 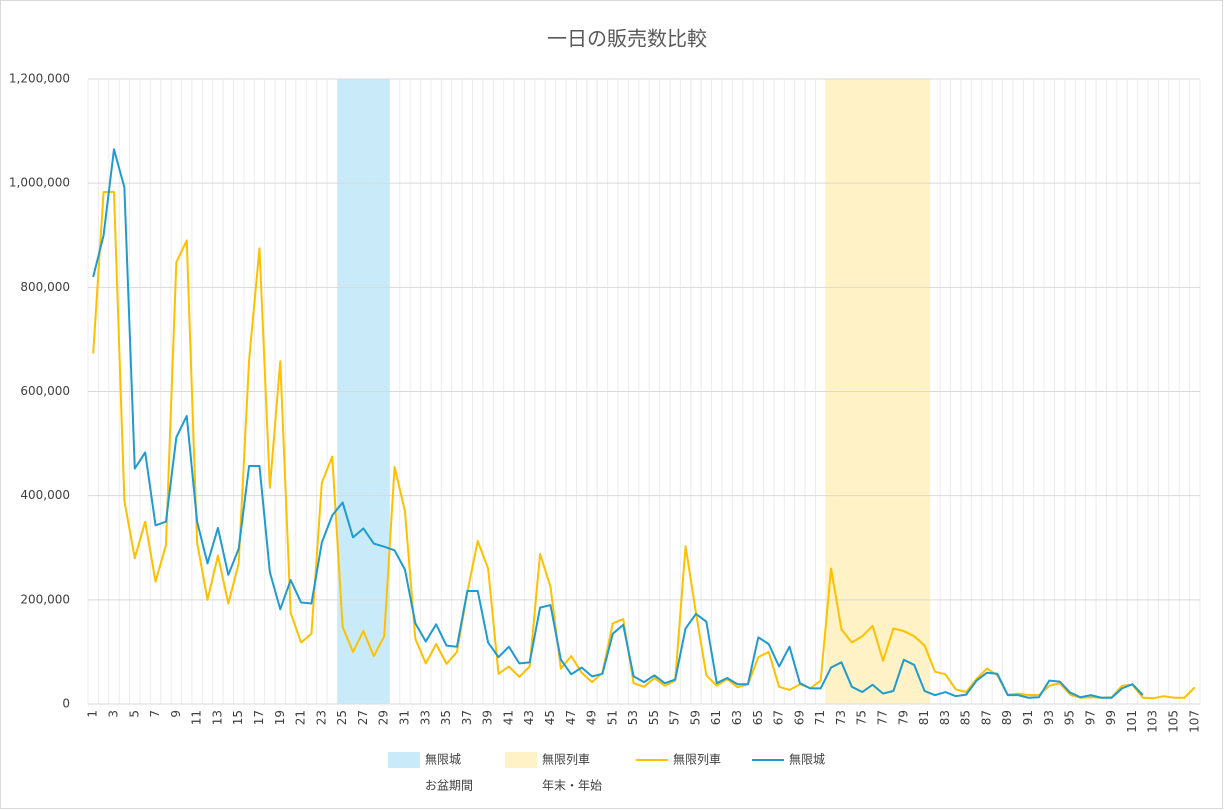 I want to click on x-tick-label: 23, so click(x=321, y=717).